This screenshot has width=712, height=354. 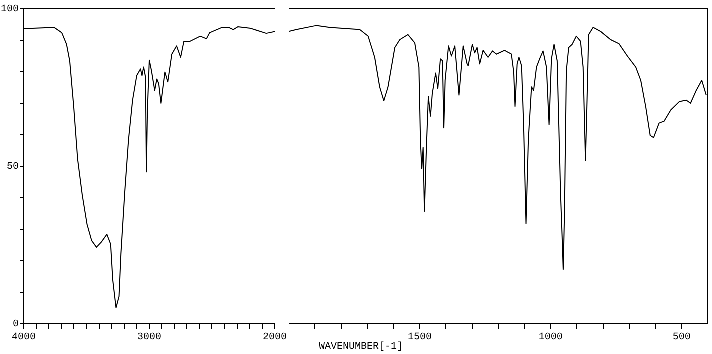 I want to click on x-tick-label: 3000, so click(x=149, y=338).